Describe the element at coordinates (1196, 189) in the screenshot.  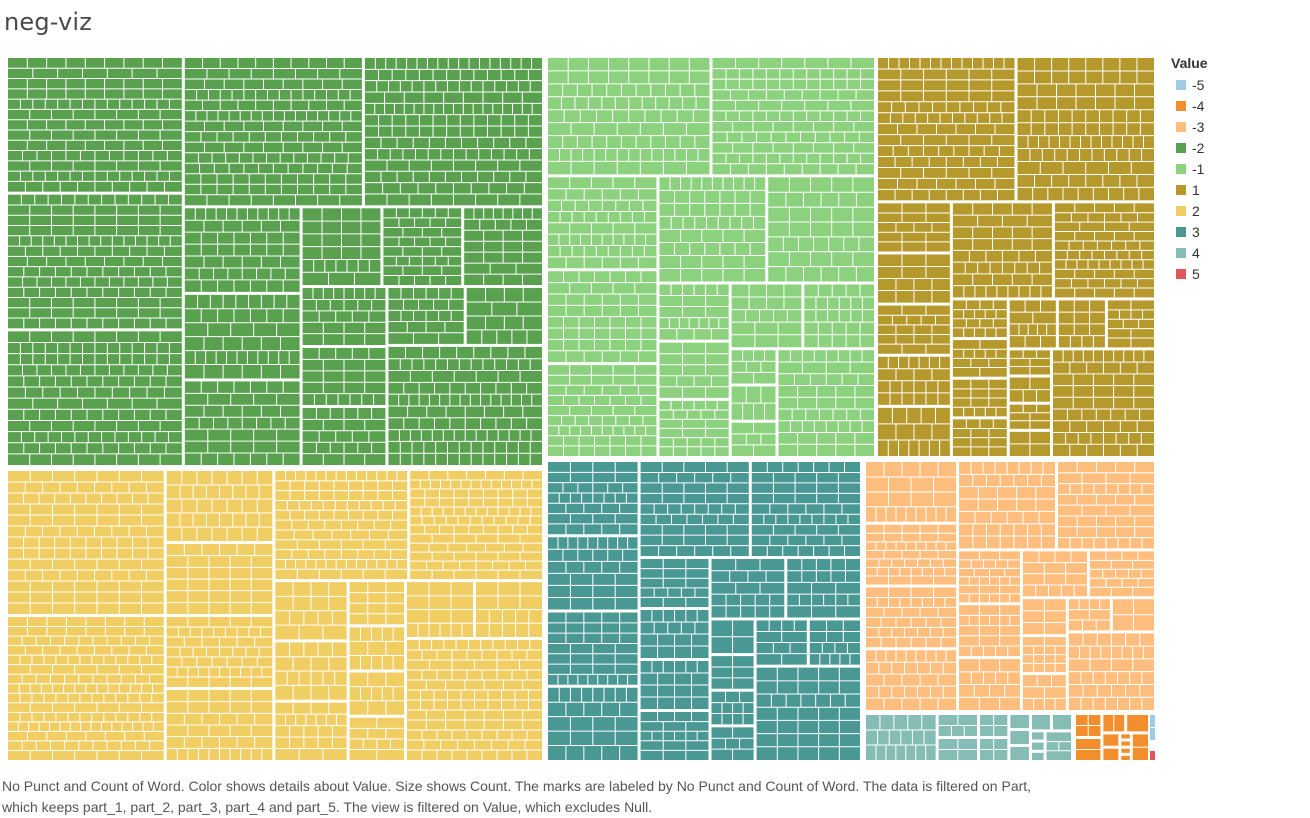
I see `legend-label: 1` at that location.